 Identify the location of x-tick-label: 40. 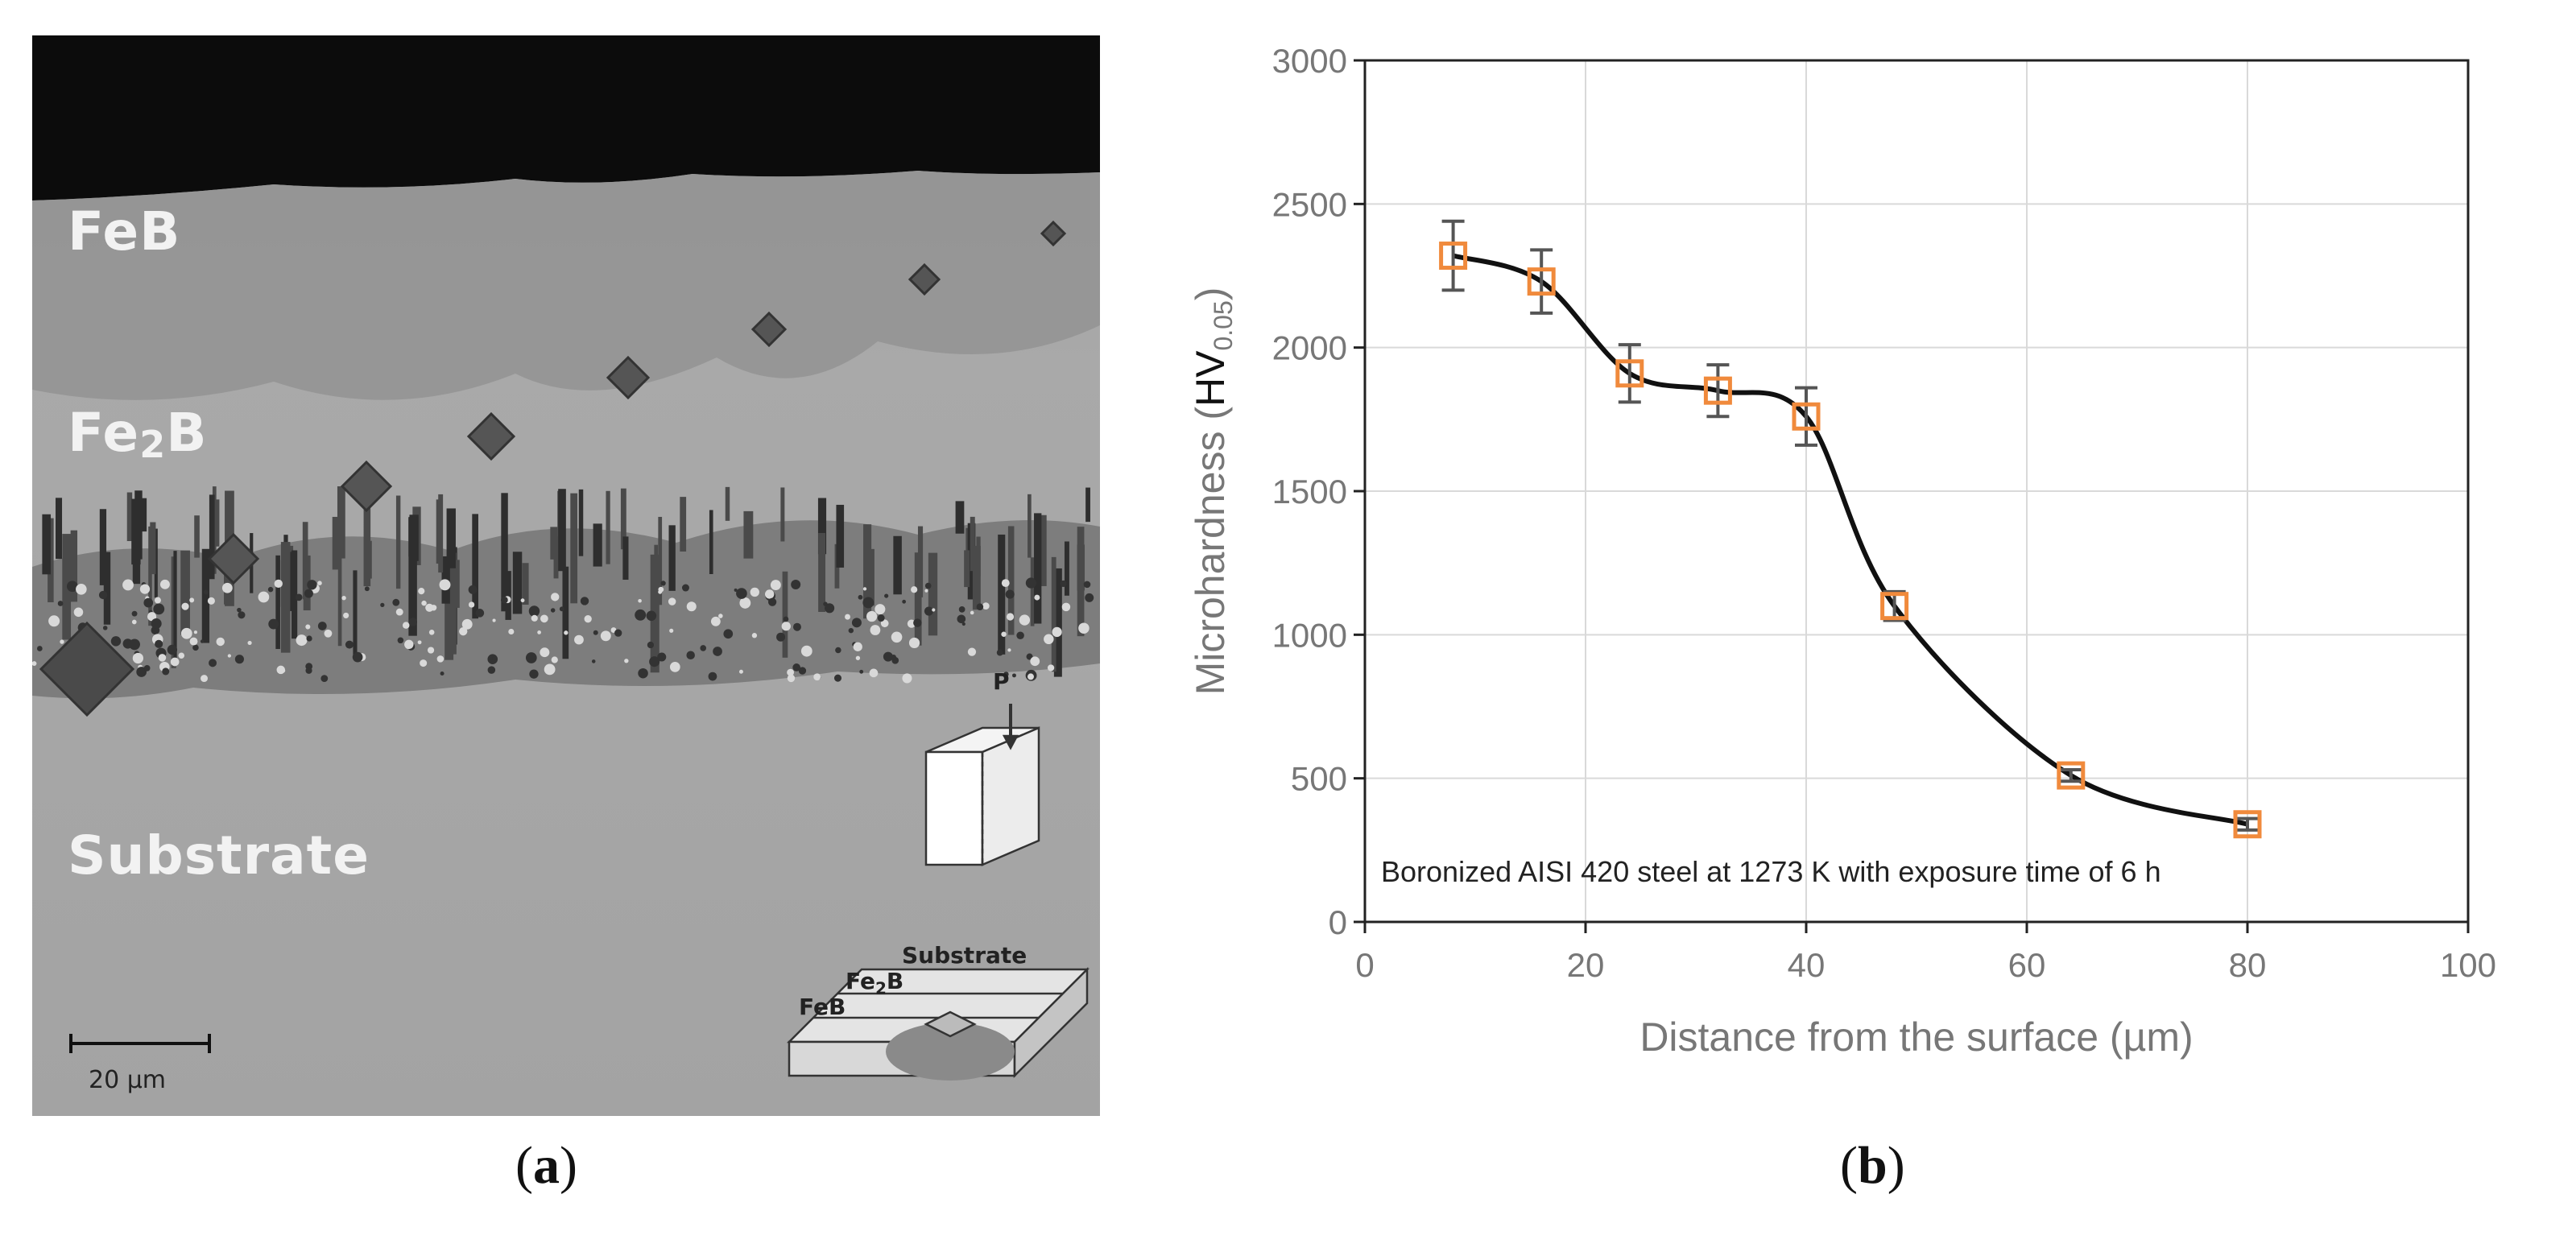
(1807, 965).